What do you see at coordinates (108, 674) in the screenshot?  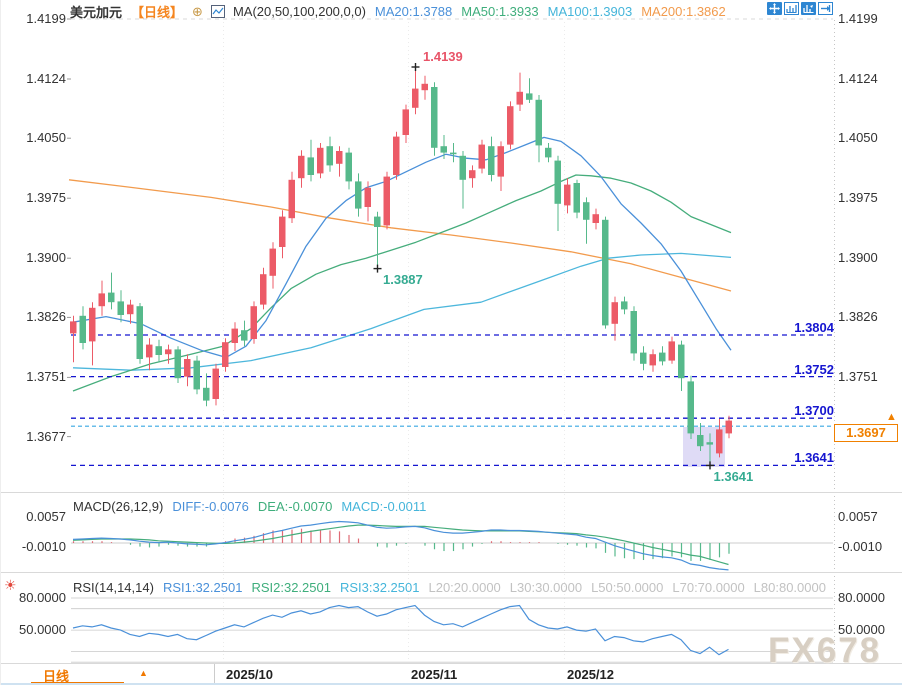 I see `tab-daily-timeframe: 日线 ▲` at bounding box center [108, 674].